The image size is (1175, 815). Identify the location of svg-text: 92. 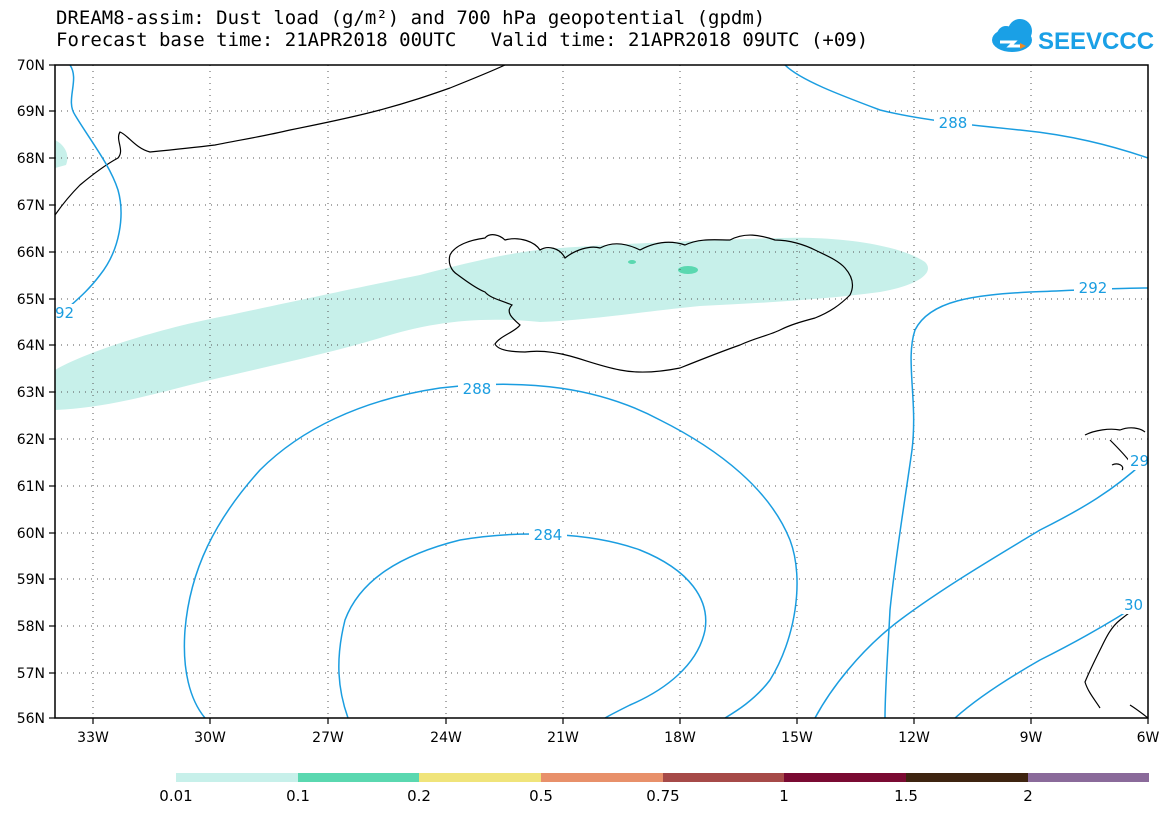
(64, 313).